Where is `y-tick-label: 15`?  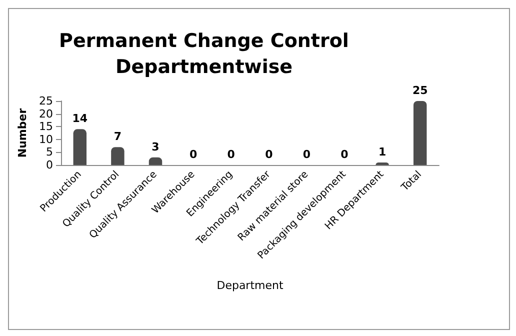
y-tick-label: 15 is located at coordinates (46, 127).